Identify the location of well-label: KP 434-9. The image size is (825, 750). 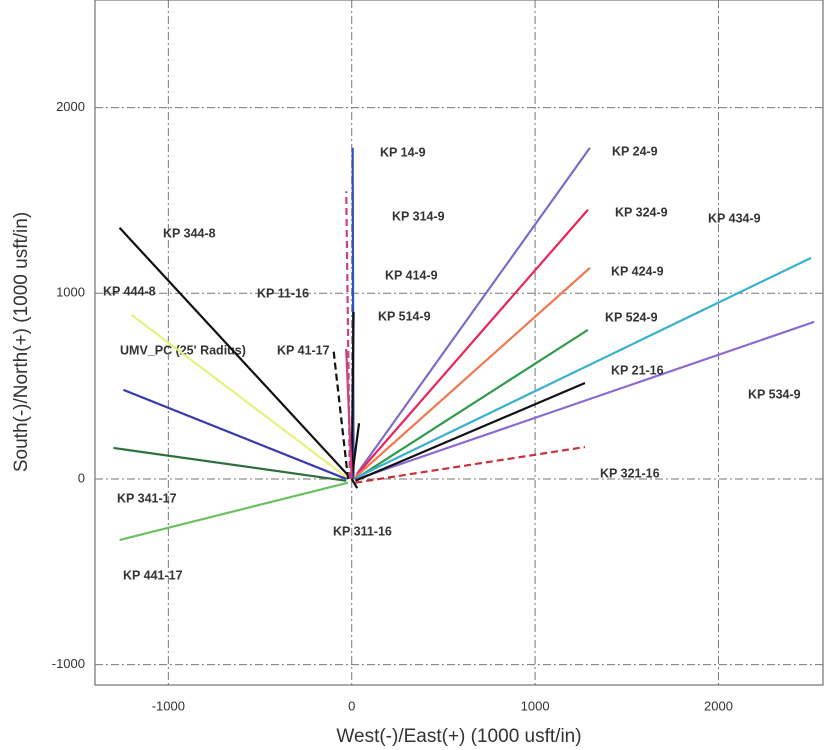
(734, 218).